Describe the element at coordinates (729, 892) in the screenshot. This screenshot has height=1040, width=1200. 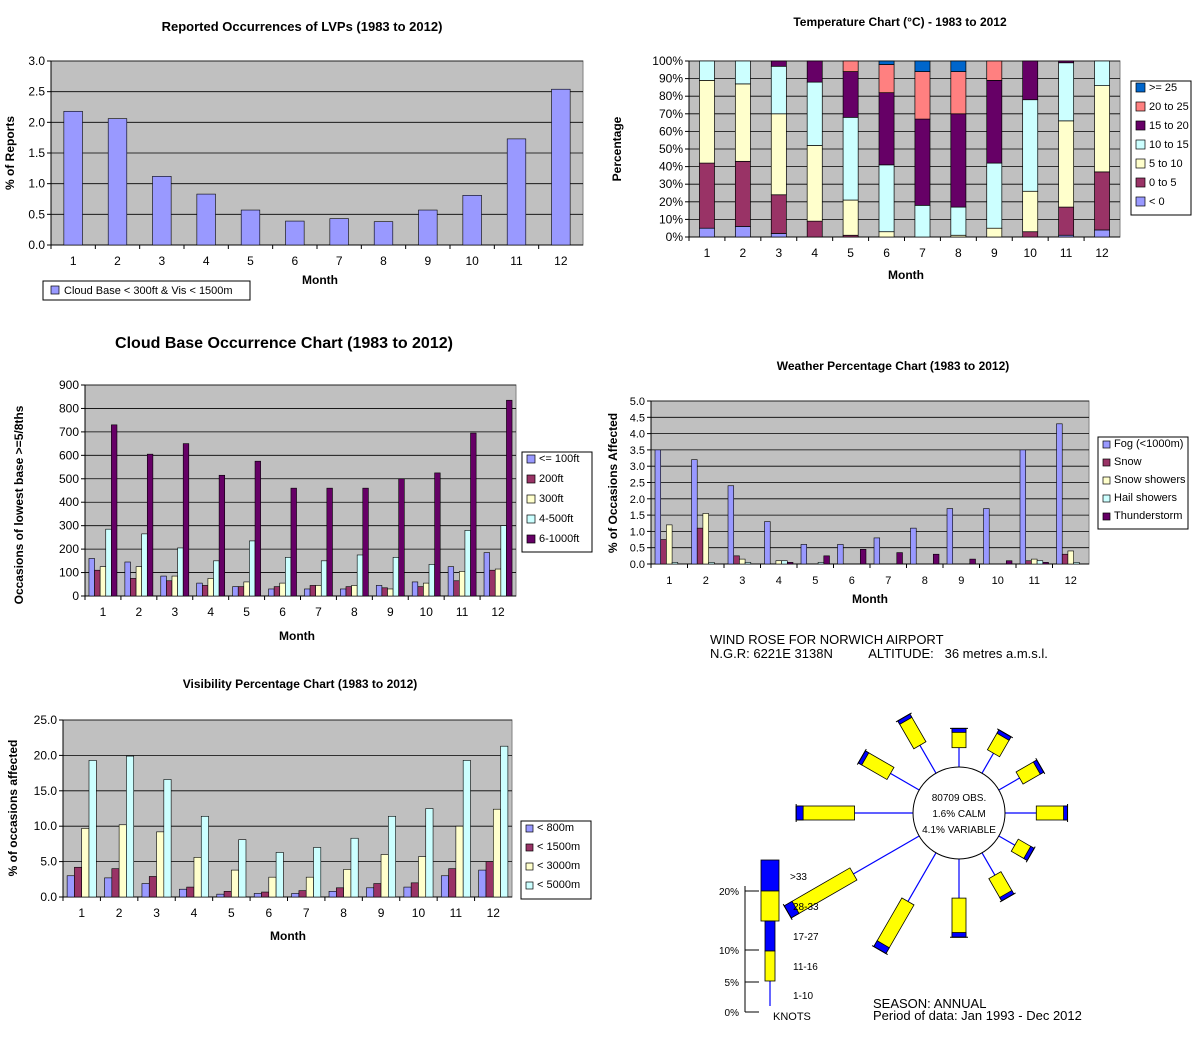
I see `scale-tick-label: 20%` at that location.